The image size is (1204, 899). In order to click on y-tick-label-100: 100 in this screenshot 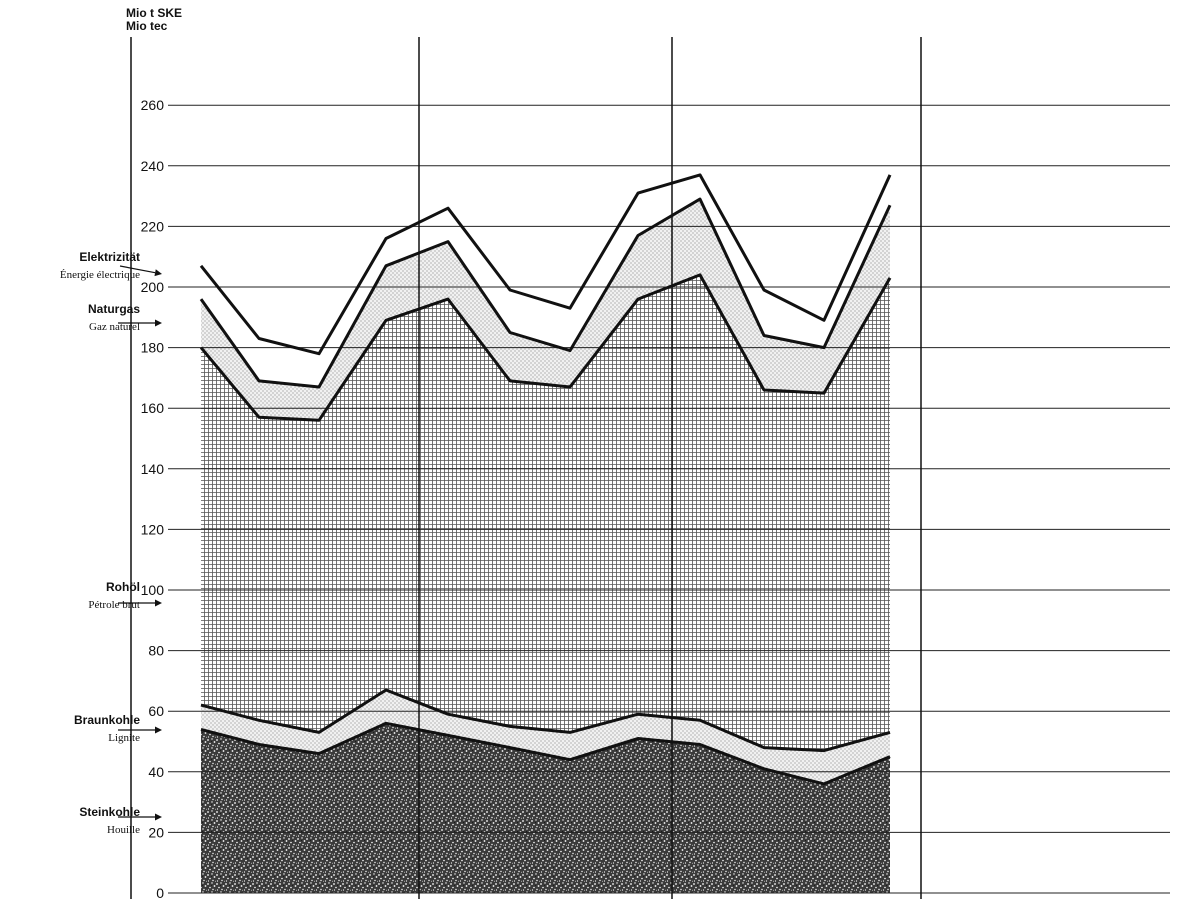, I will do `click(153, 590)`.